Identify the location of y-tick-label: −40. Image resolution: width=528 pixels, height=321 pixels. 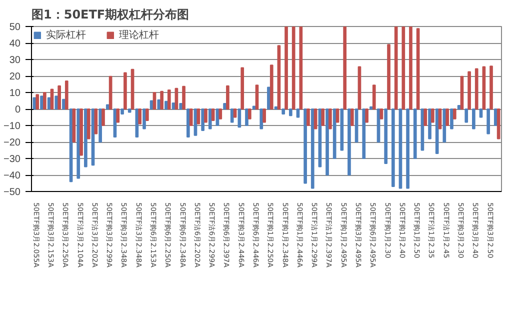
(12, 176).